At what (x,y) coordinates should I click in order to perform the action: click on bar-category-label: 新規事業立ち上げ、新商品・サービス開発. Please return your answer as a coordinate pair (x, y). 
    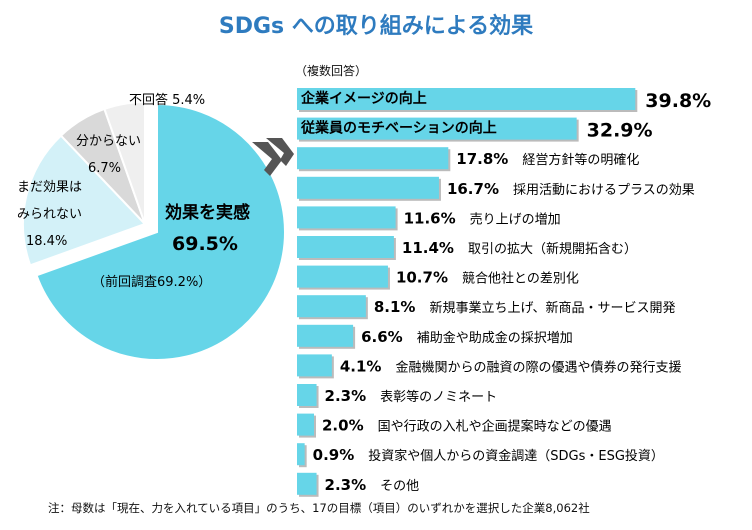
    Looking at the image, I should click on (552, 308).